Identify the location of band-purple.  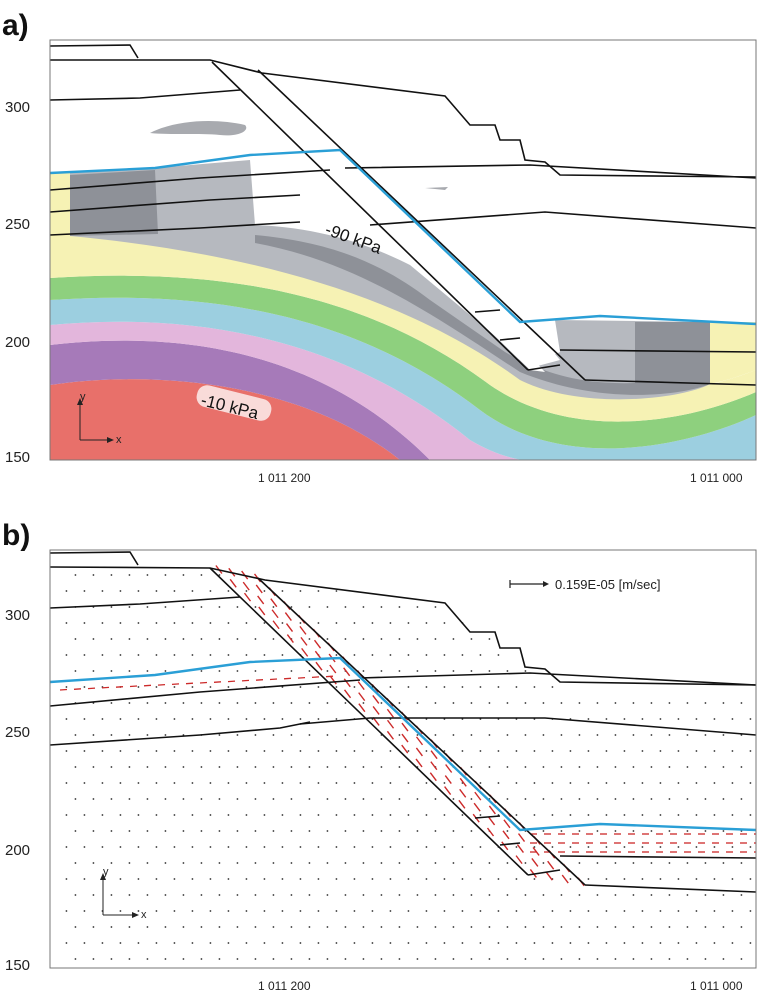
(240, 400).